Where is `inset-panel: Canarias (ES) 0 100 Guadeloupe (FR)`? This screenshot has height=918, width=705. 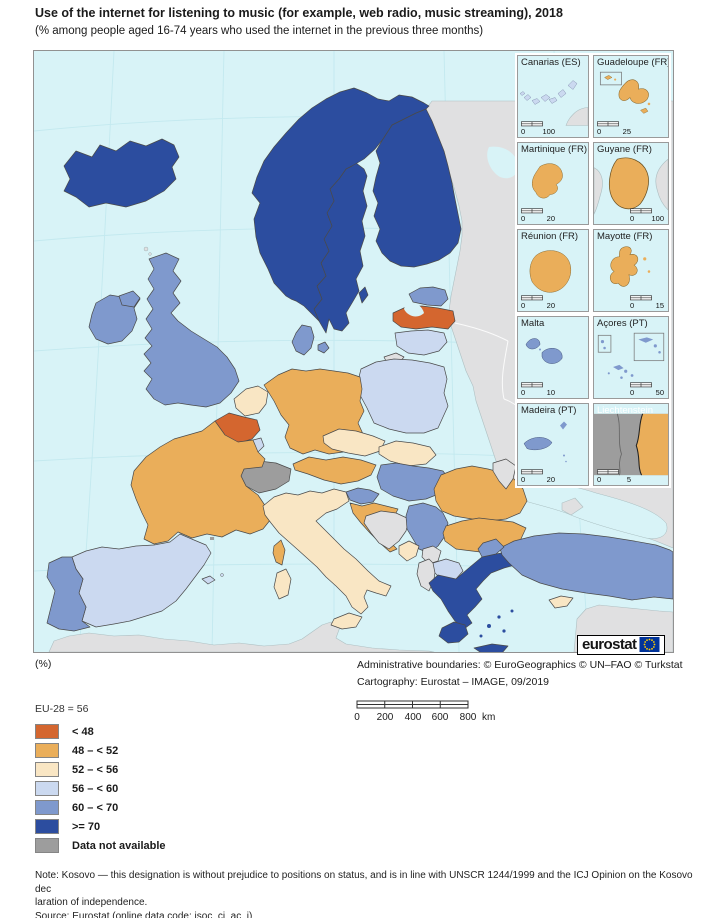
inset-panel: Canarias (ES) 0 100 Guadeloupe (FR) is located at coordinates (593, 270).